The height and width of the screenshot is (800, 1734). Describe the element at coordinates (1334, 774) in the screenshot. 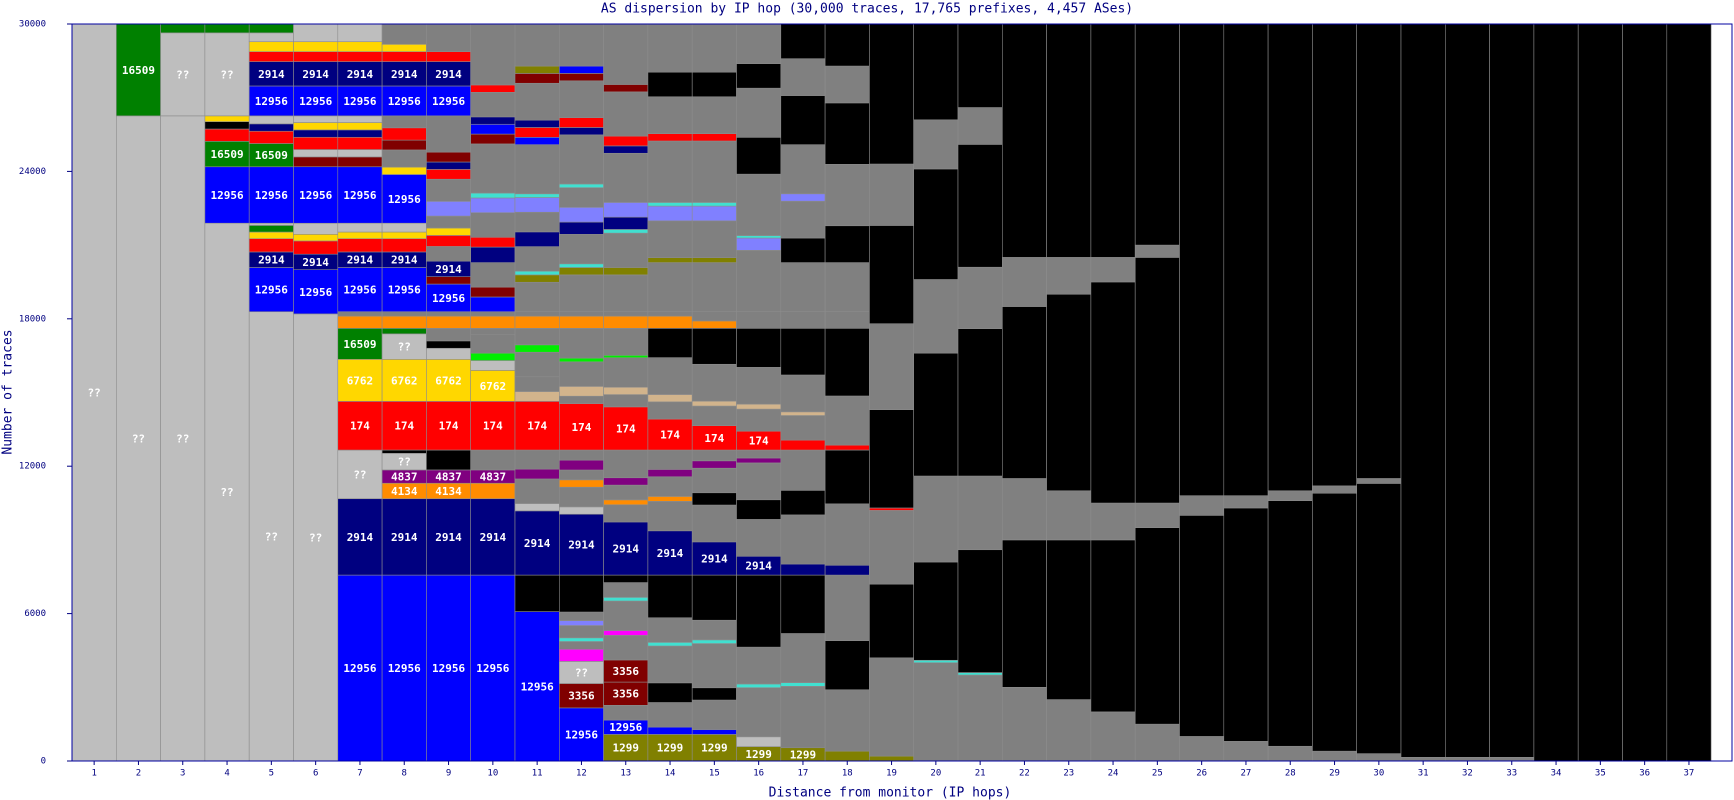

I see `x-tick-label: 29` at that location.